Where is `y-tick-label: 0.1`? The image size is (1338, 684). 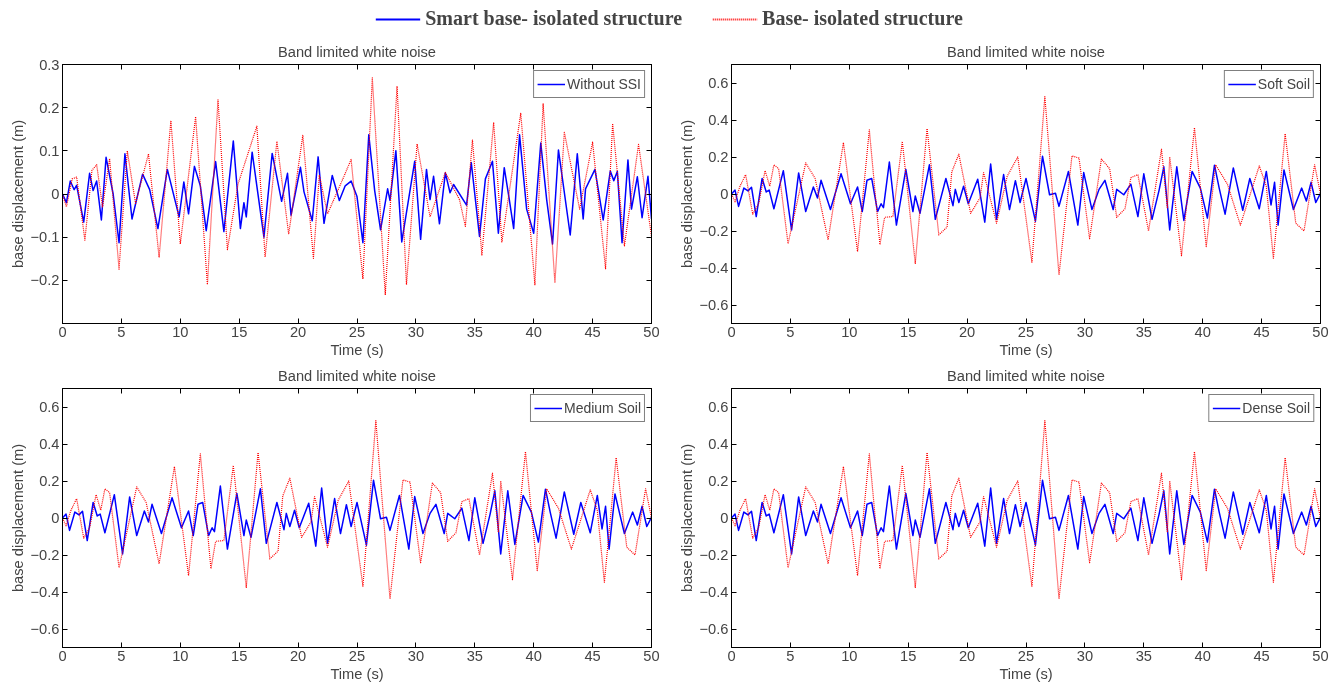 y-tick-label: 0.1 is located at coordinates (49, 150).